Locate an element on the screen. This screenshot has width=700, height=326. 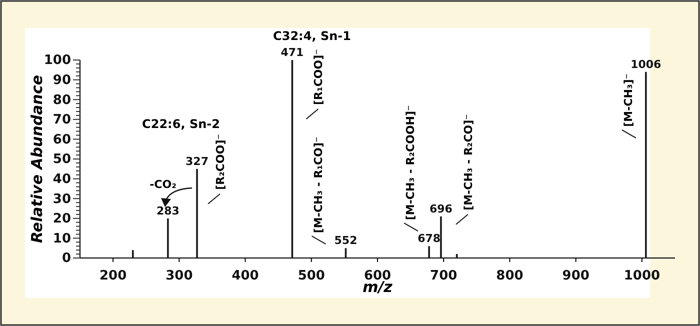
y-tick-label: 80 is located at coordinates (61, 100).